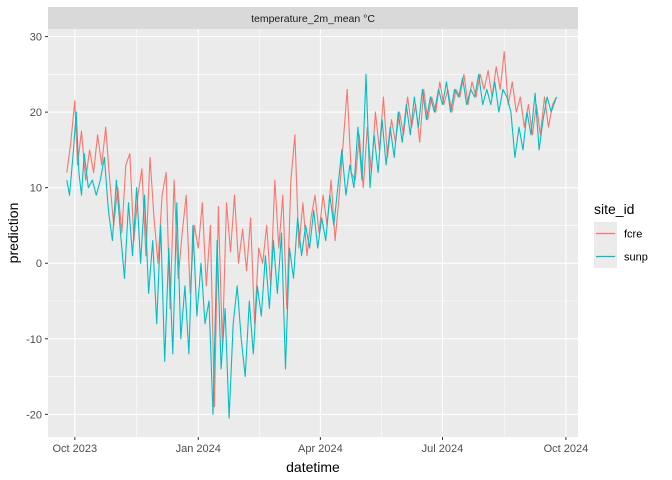 The width and height of the screenshot is (672, 480). Describe the element at coordinates (36, 113) in the screenshot. I see `y-tick-label: 20` at that location.